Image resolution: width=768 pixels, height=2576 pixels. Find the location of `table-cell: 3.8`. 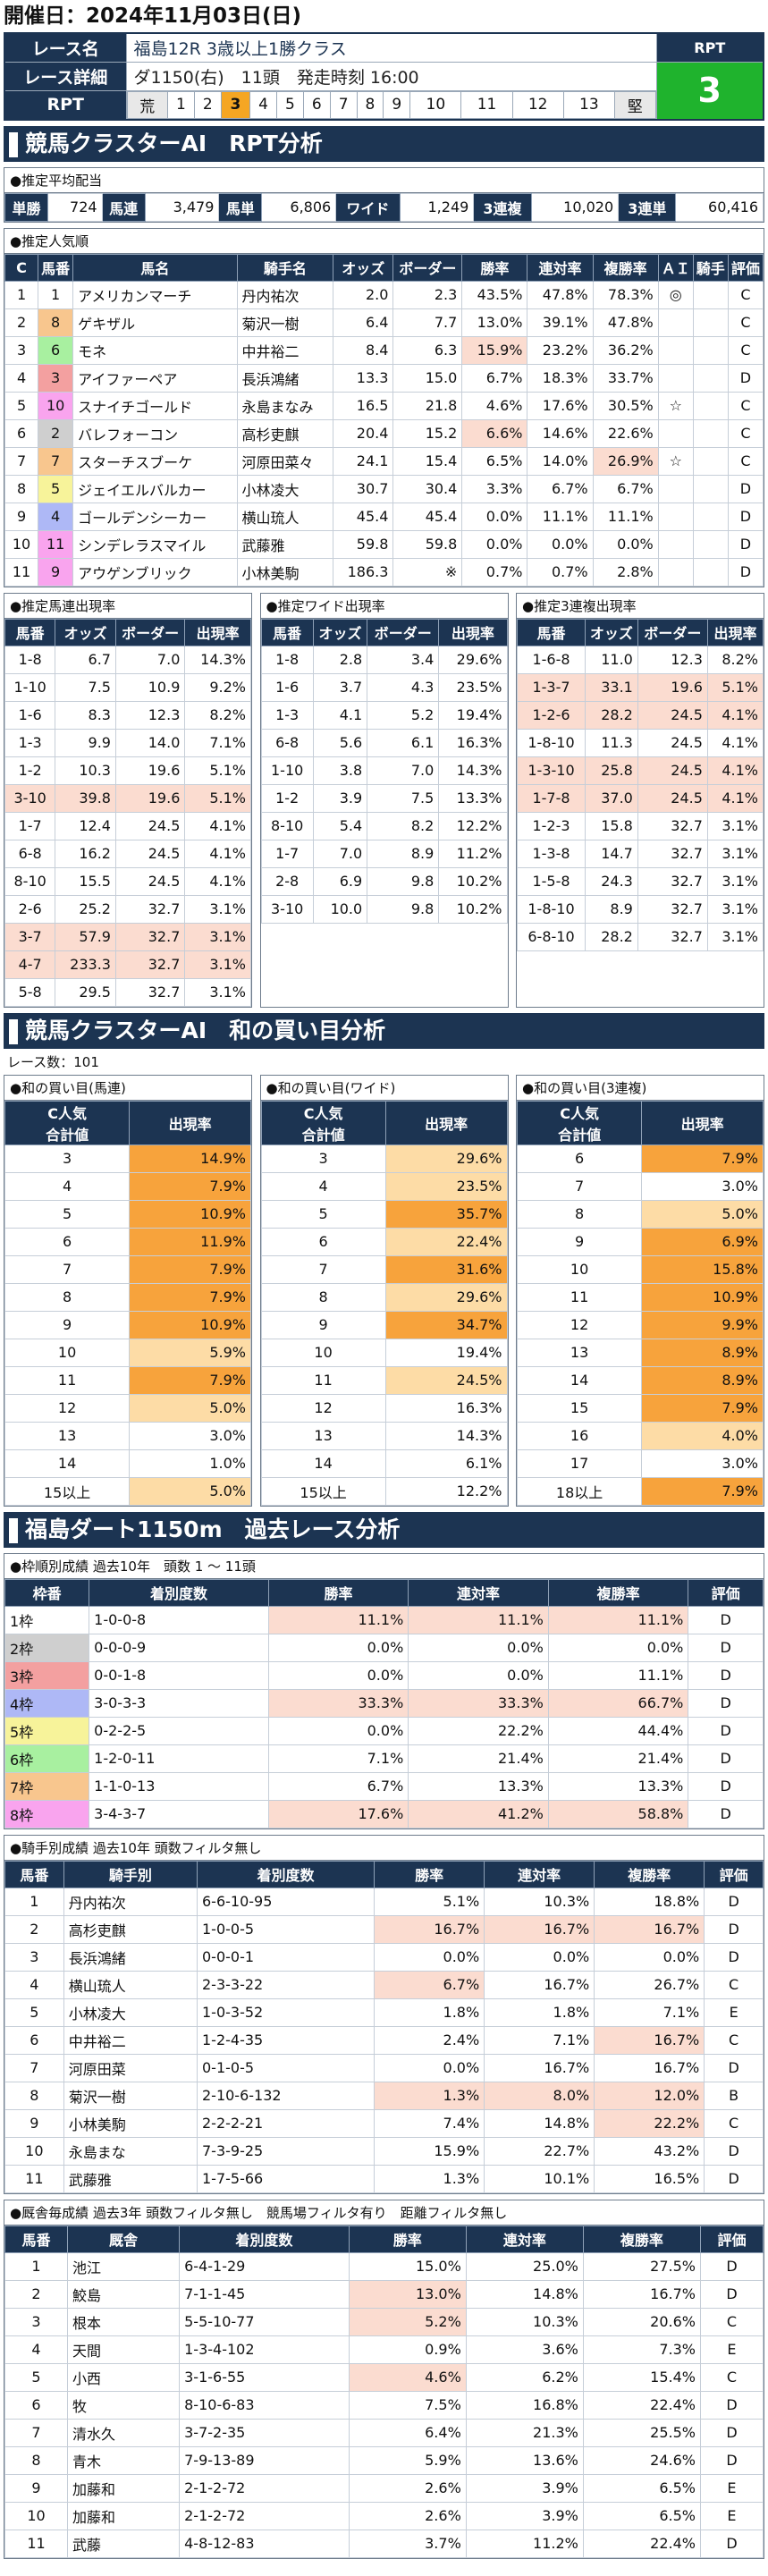

table-cell: 3.8 is located at coordinates (340, 770).